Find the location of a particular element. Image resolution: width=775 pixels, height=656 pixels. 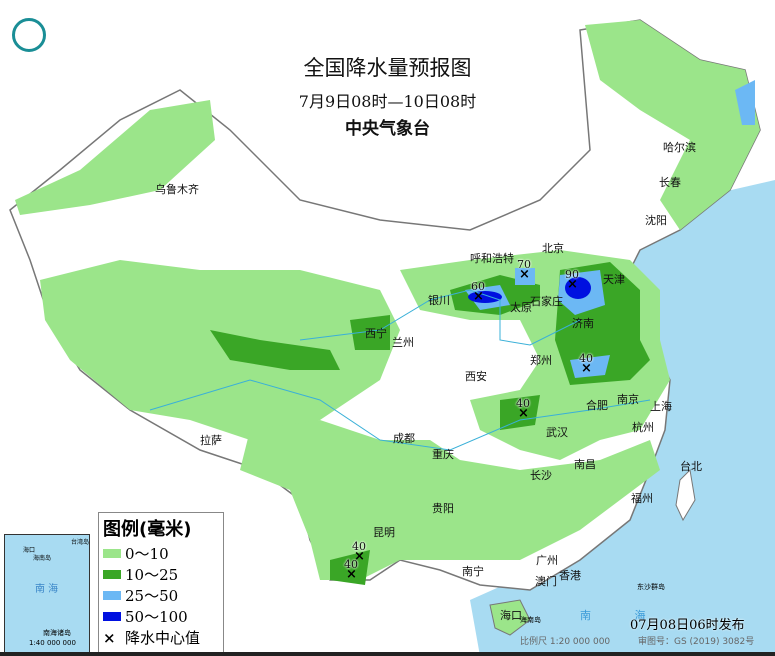

inset-sea-label: 南 海 is located at coordinates (47, 589).